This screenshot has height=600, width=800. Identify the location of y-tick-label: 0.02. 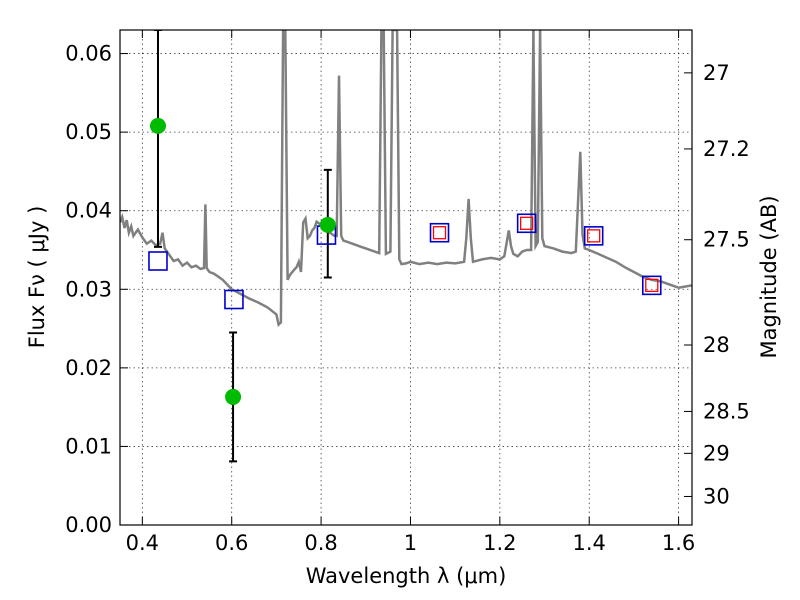
(88, 368).